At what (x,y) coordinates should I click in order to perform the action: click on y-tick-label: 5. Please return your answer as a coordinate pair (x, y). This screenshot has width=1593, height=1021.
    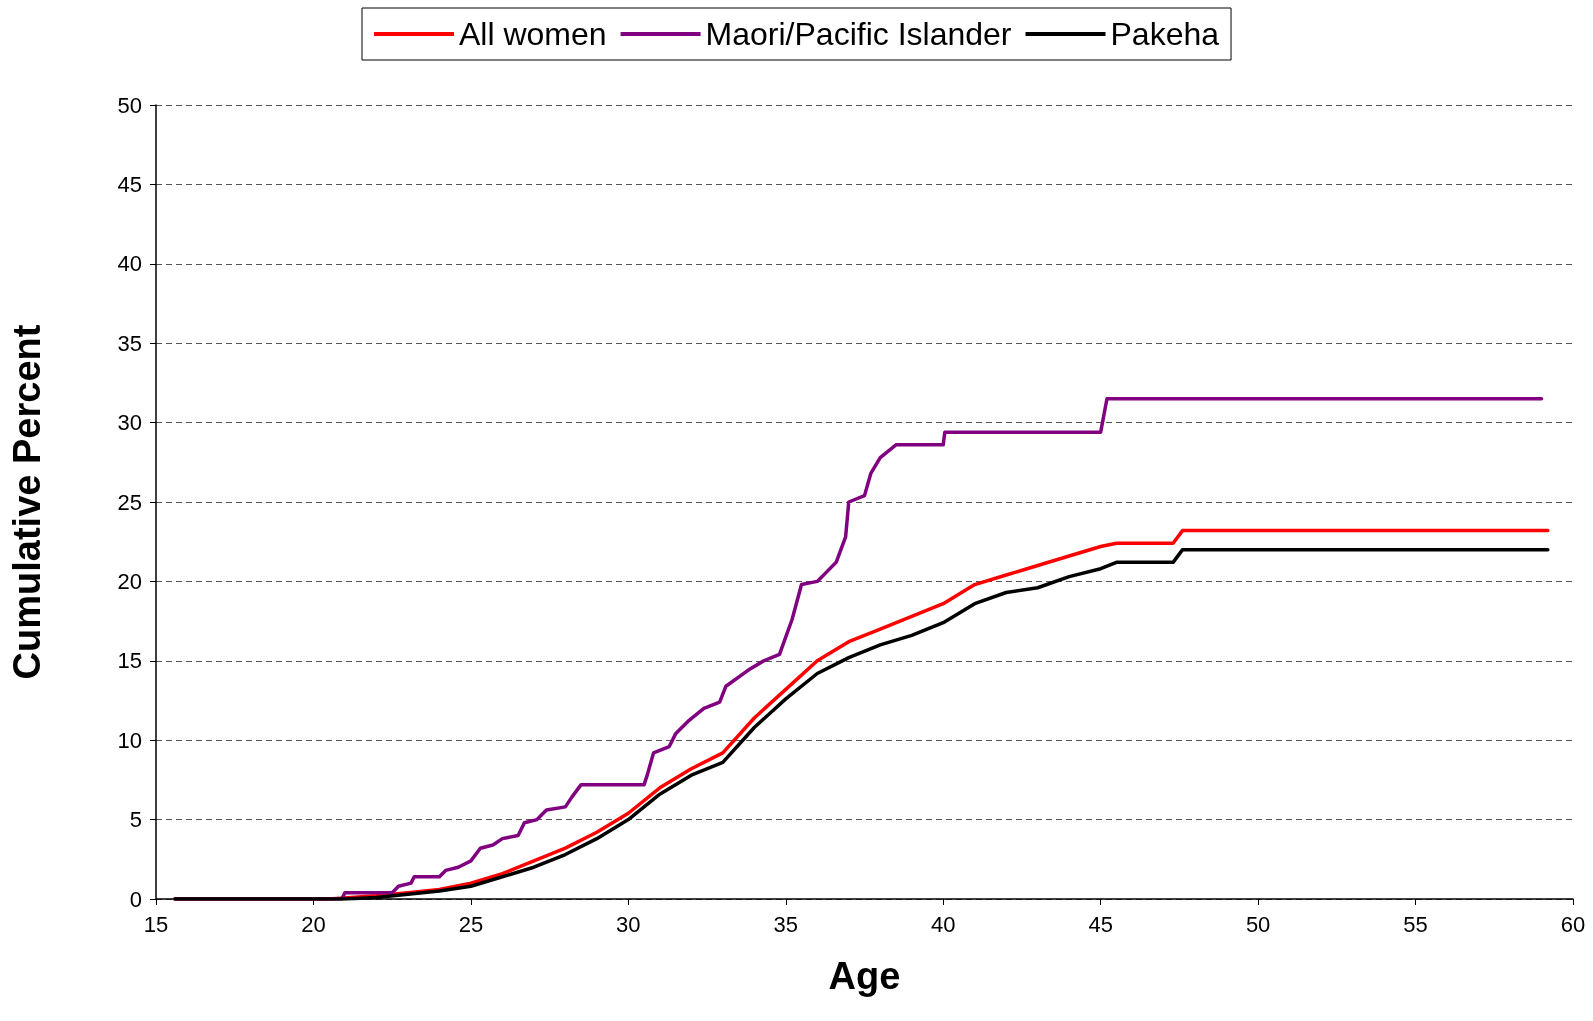
    Looking at the image, I should click on (135, 820).